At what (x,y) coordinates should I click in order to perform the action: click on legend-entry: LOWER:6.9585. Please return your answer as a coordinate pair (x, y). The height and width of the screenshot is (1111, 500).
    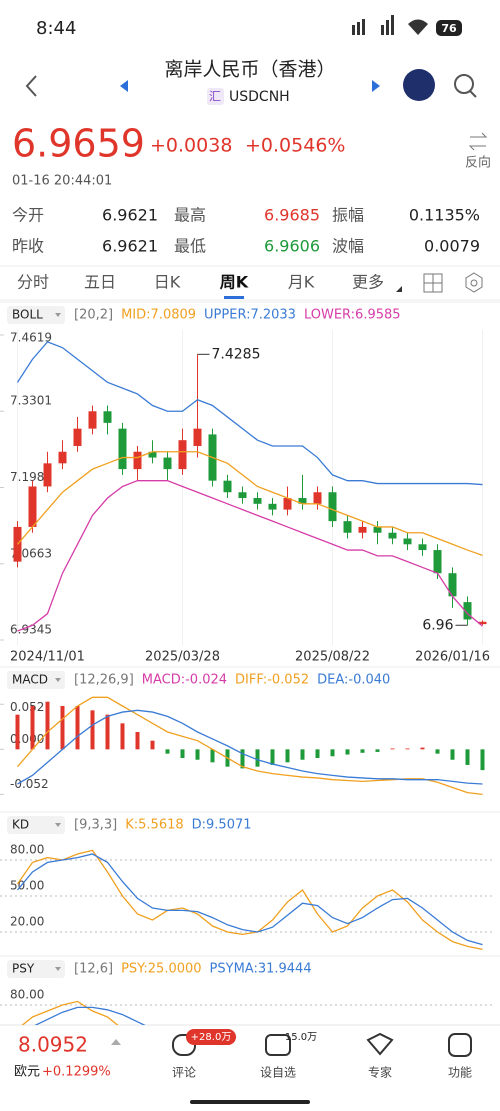
    Looking at the image, I should click on (352, 315).